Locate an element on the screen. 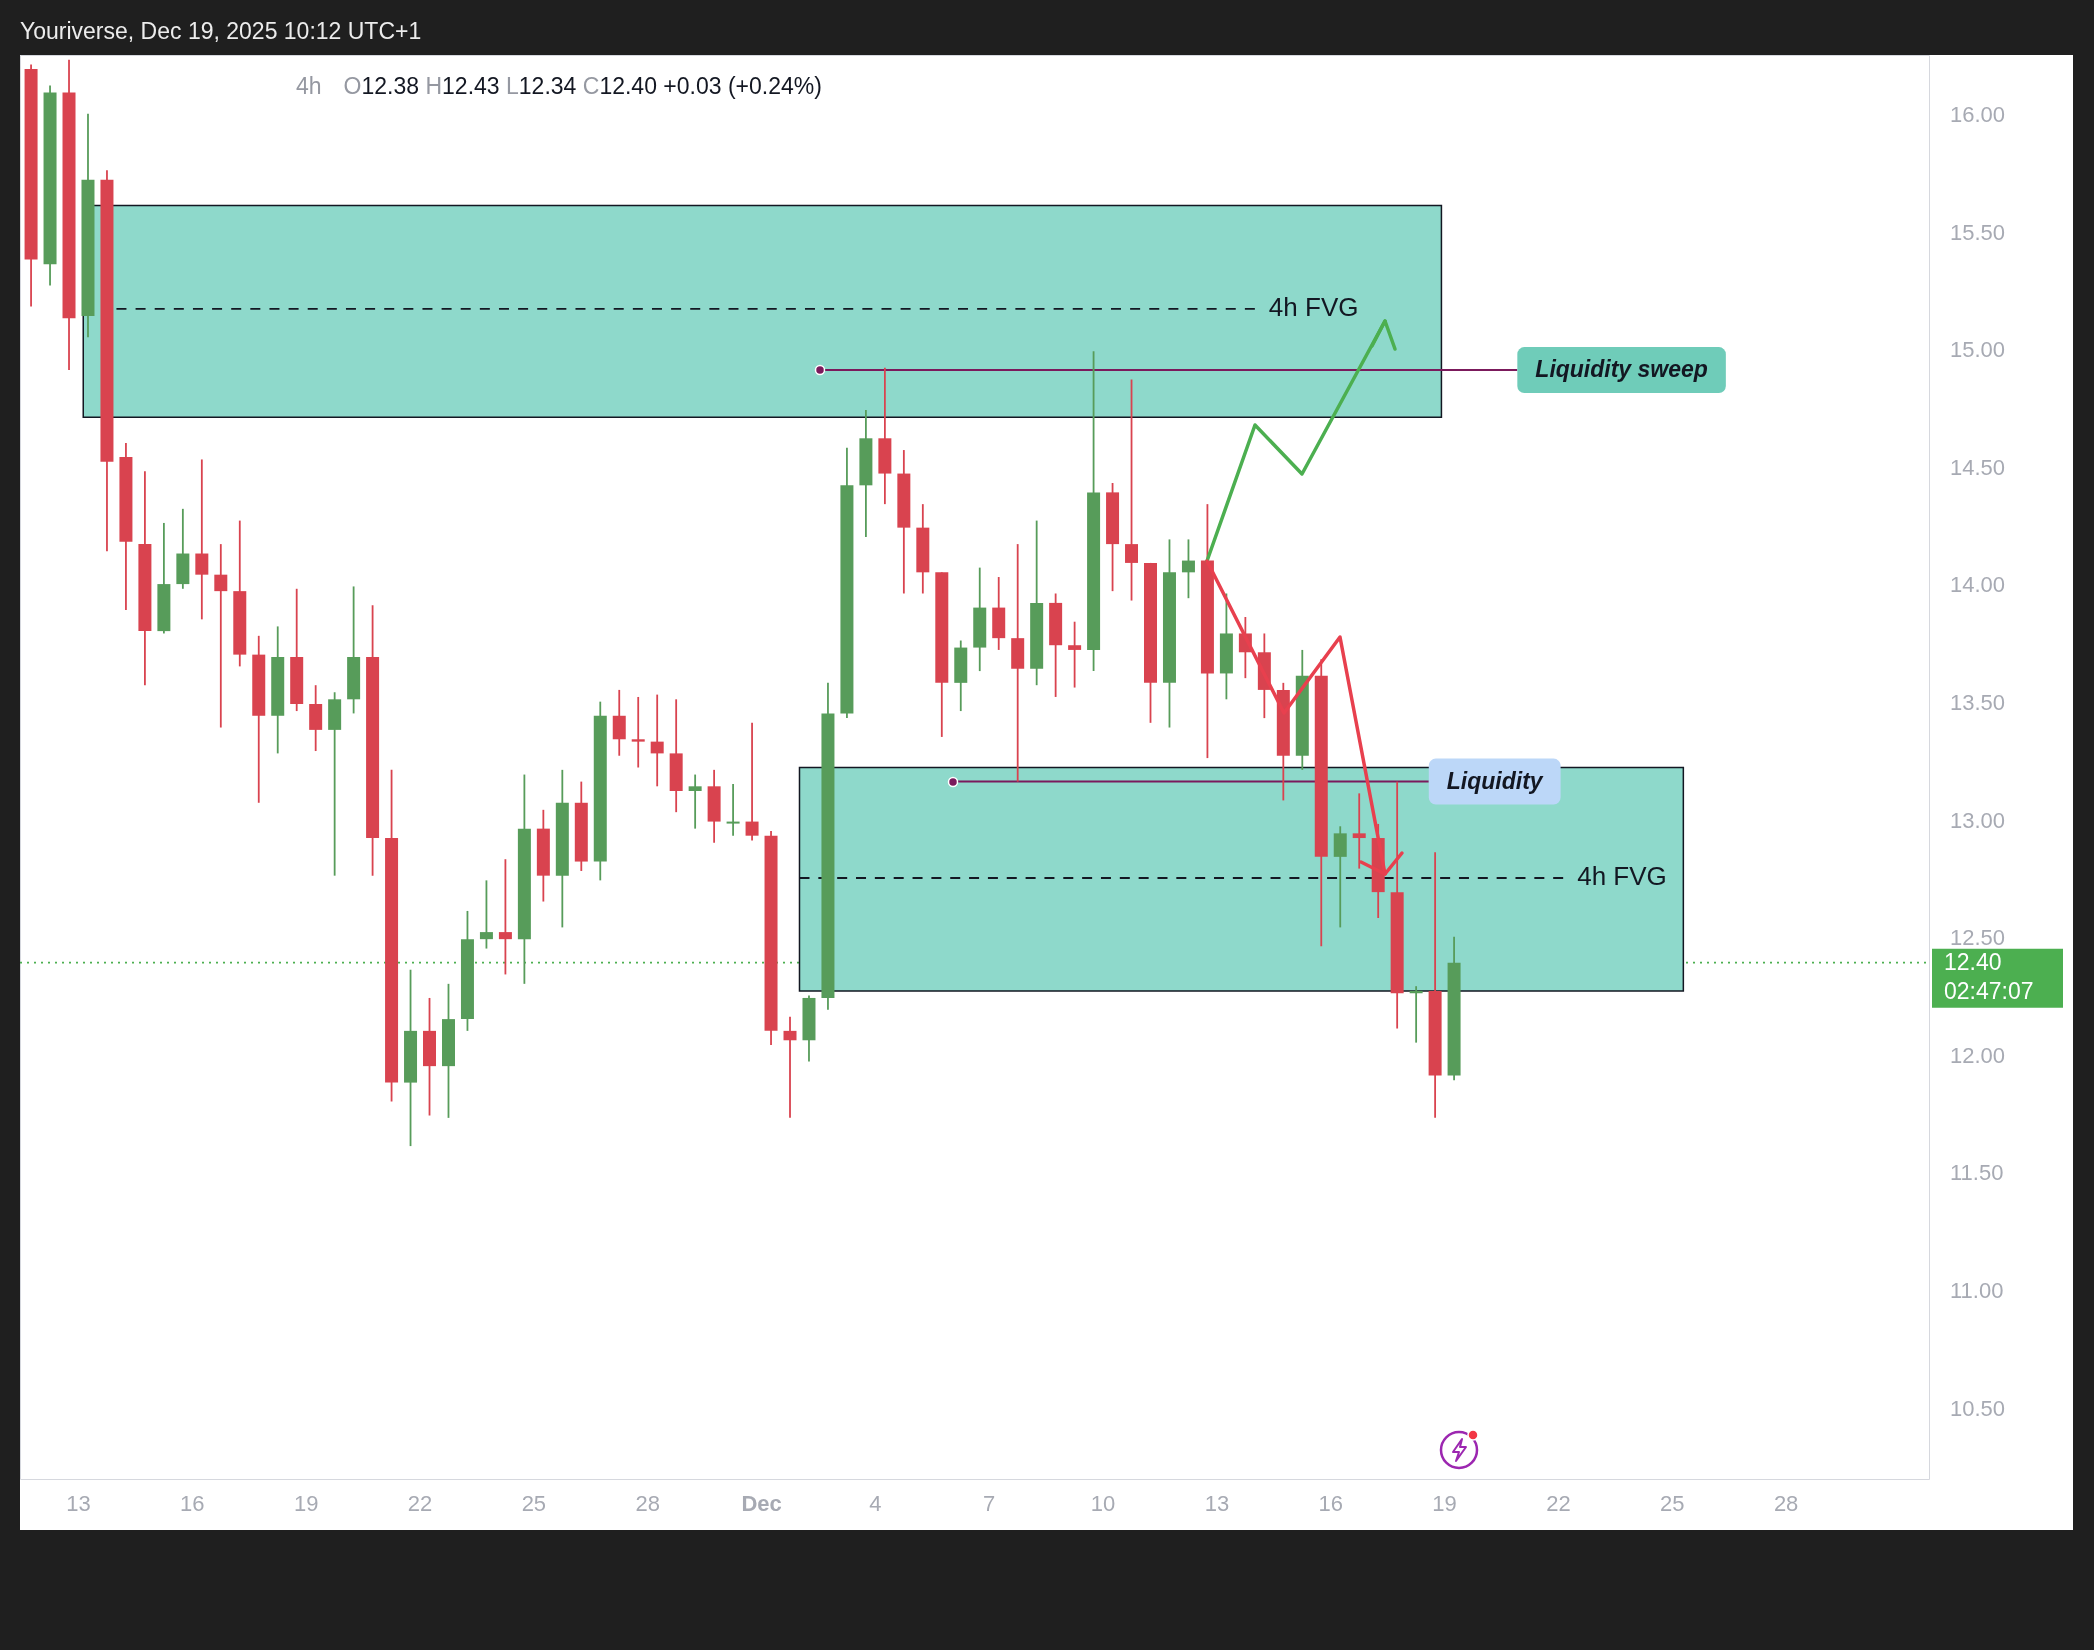  y-tick-label: 14.50 is located at coordinates (1978, 467).